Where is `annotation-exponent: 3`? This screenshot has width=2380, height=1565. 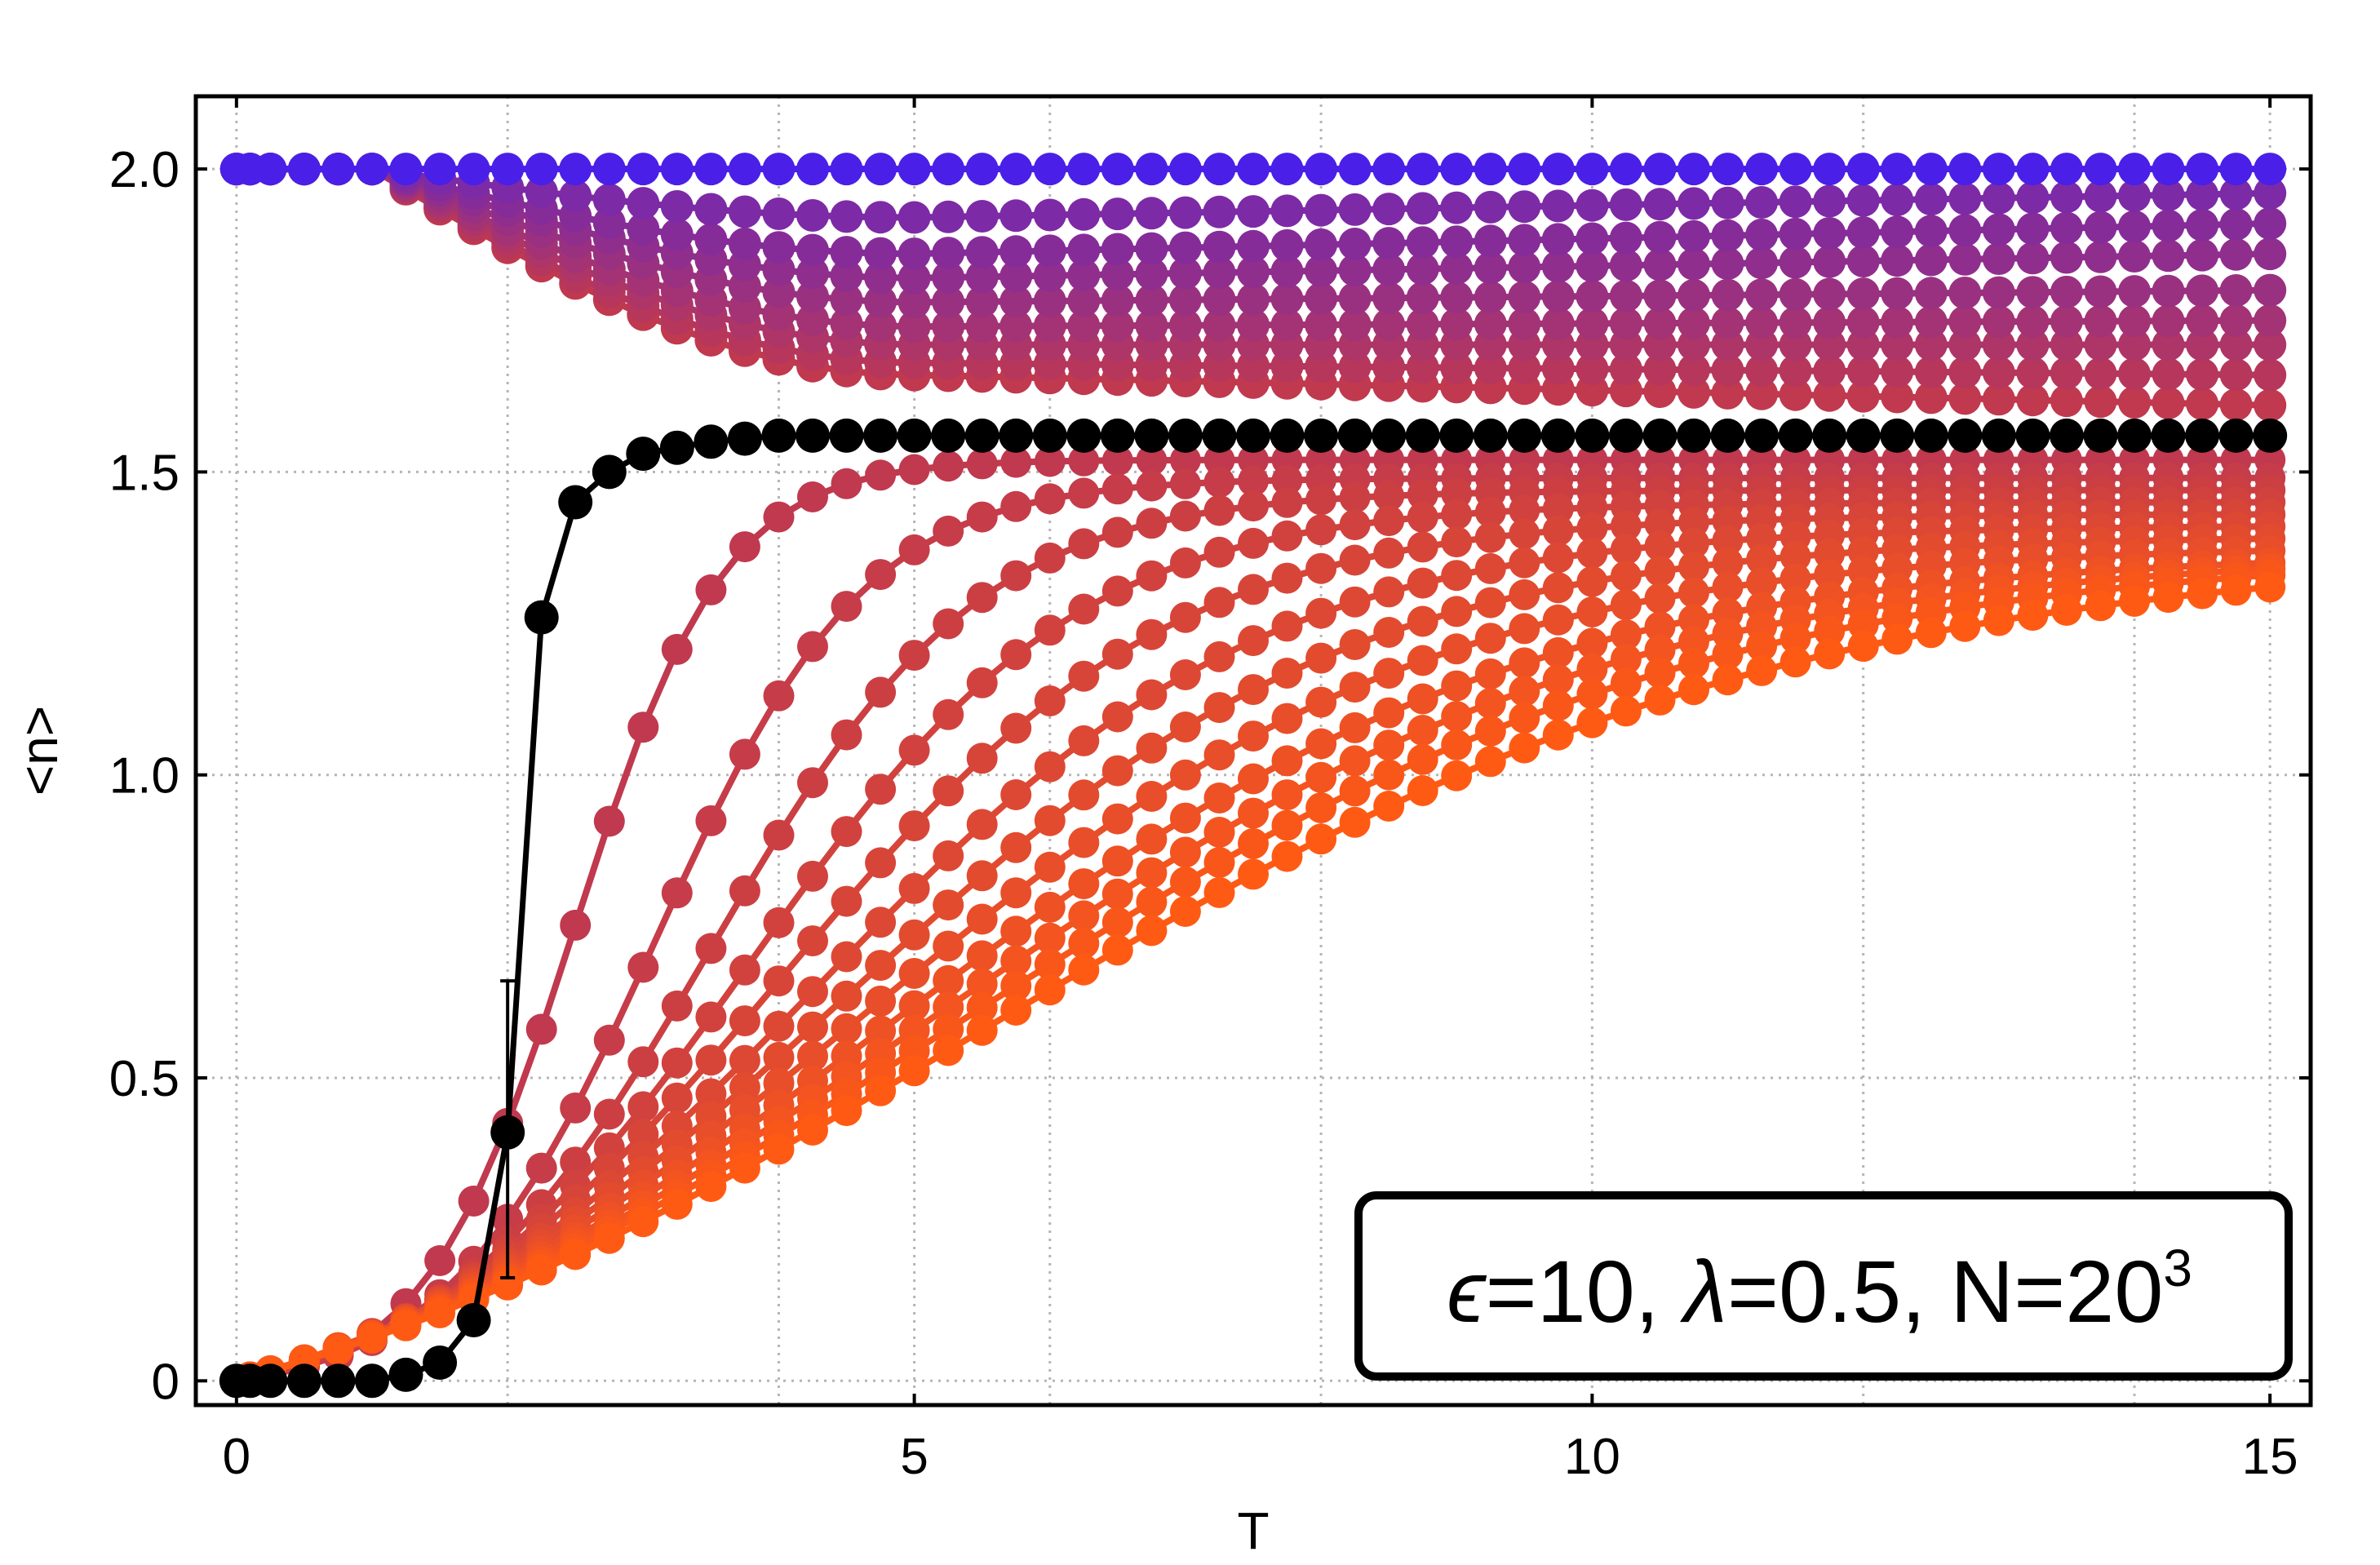
annotation-exponent: 3 is located at coordinates (2177, 1268).